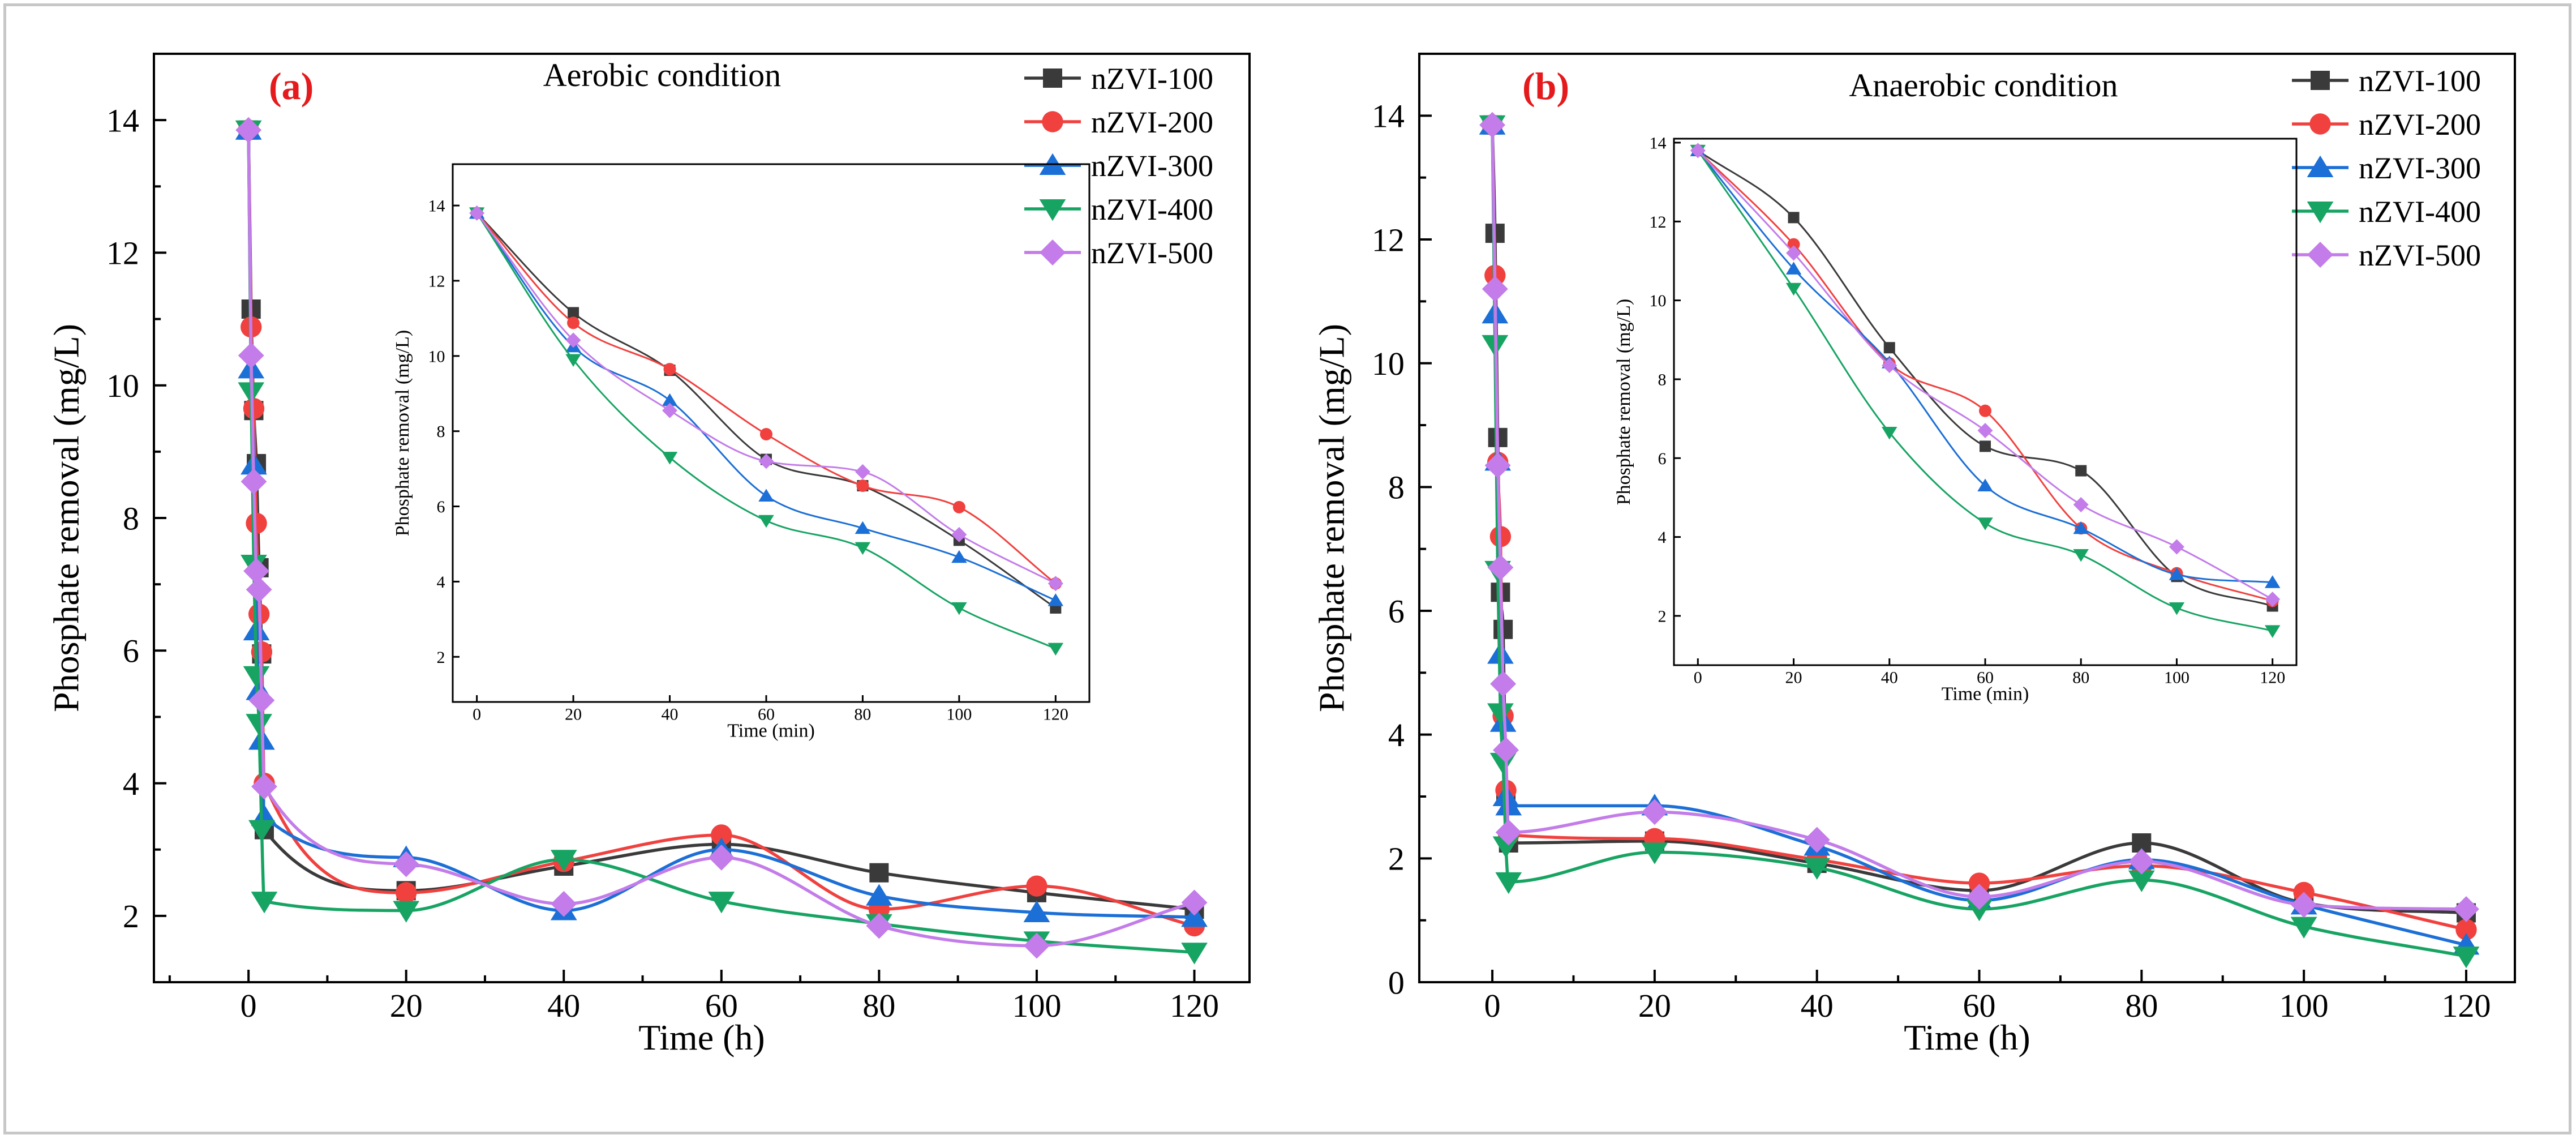 This screenshot has width=2576, height=1139. What do you see at coordinates (879, 1006) in the screenshot?
I see `panel-a-x-tick-label: 80` at bounding box center [879, 1006].